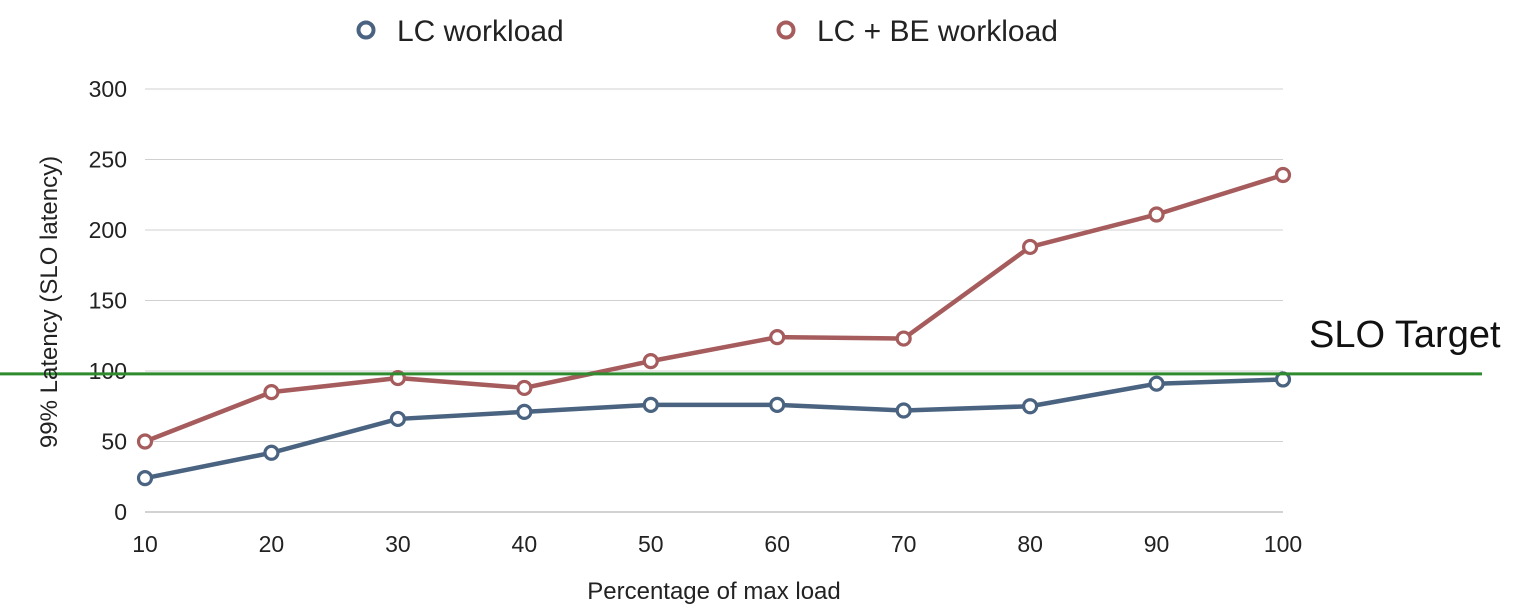 The image size is (1529, 614). Describe the element at coordinates (1157, 544) in the screenshot. I see `x-tick-label: 90` at that location.